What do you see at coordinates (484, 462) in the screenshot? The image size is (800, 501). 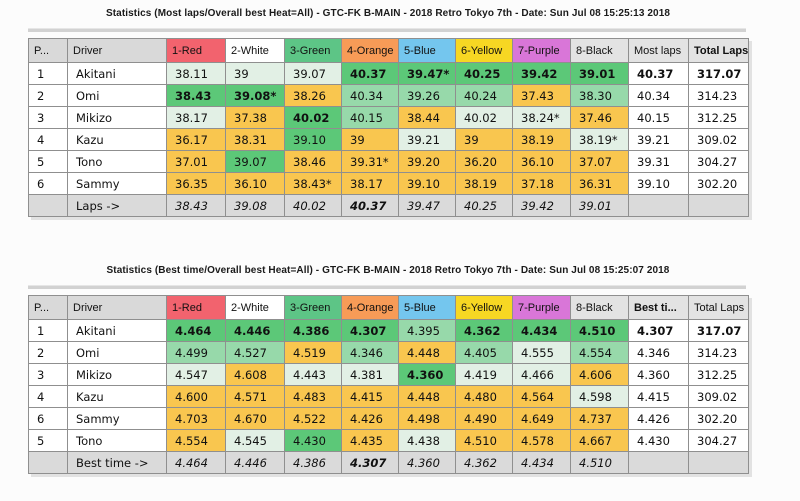 I see `footer-value-cell: 4.362` at bounding box center [484, 462].